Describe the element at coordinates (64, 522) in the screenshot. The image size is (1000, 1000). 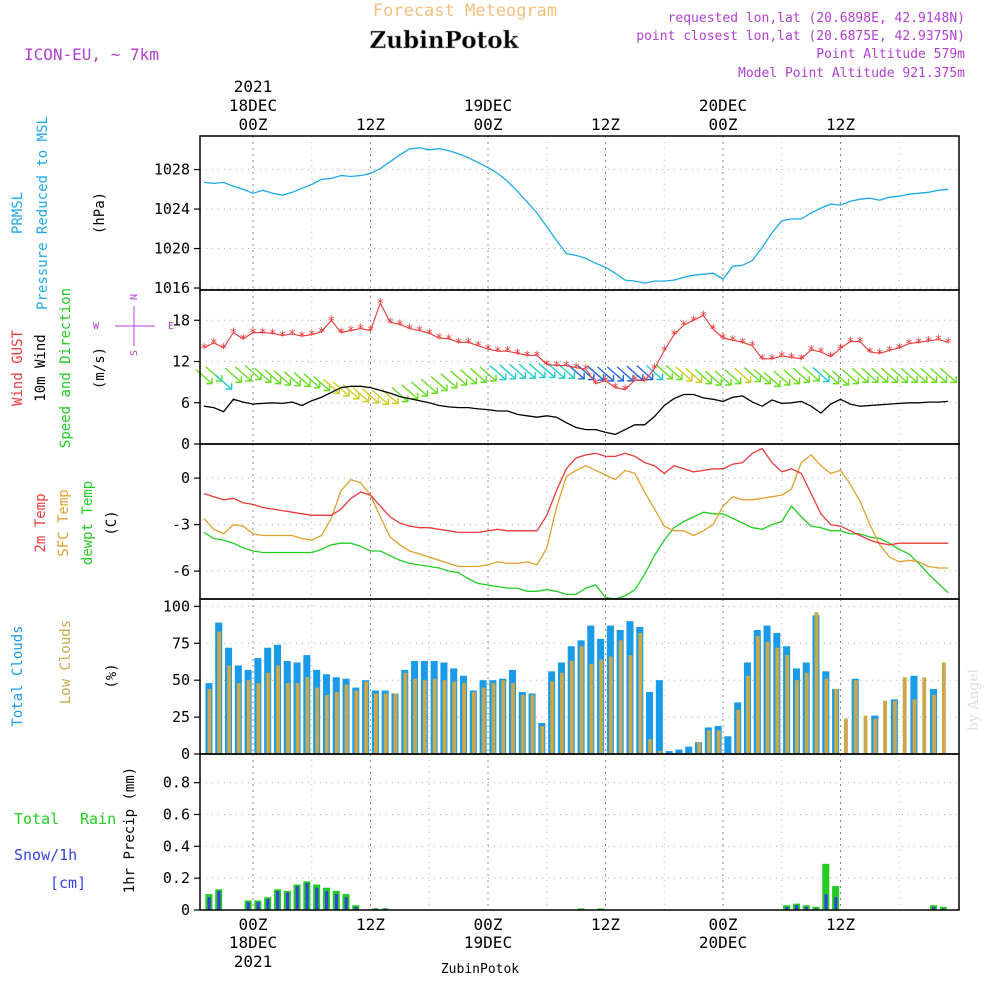
I see `sfc-label: SFC Temp` at that location.